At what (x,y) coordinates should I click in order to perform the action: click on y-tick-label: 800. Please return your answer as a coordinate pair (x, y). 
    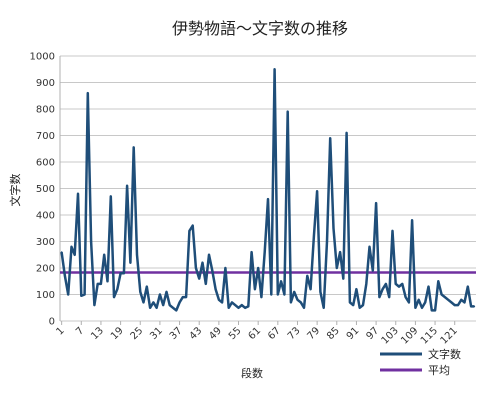
    Looking at the image, I should click on (45, 110).